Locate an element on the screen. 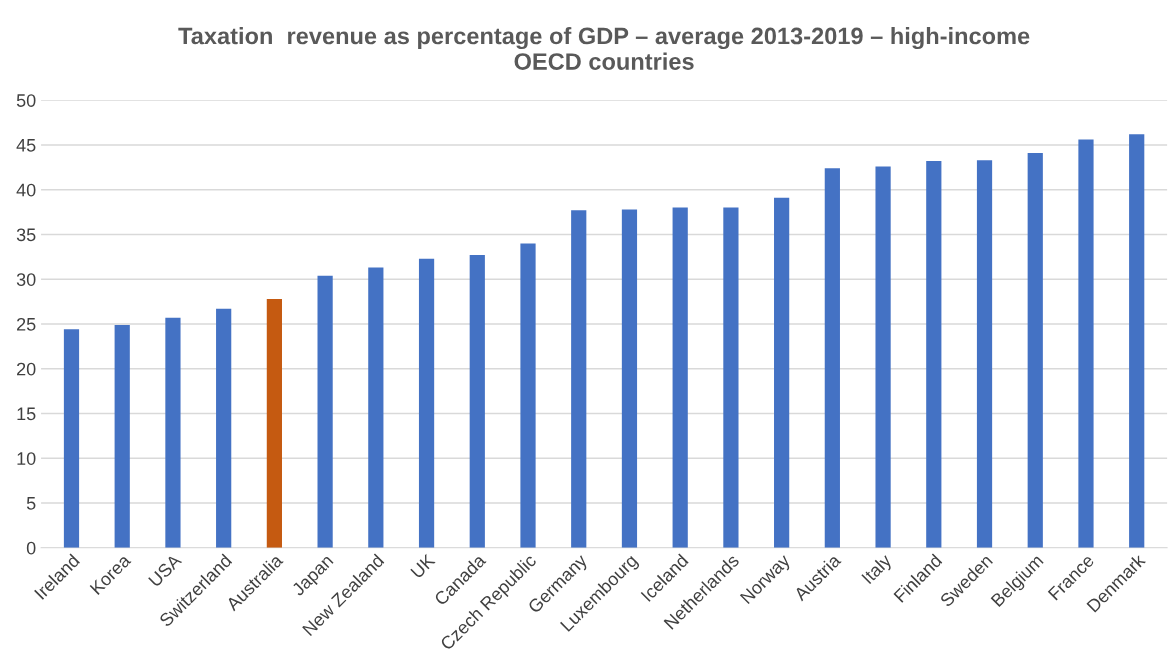 This screenshot has height=668, width=1173. y-tick-label: 45 is located at coordinates (26, 145).